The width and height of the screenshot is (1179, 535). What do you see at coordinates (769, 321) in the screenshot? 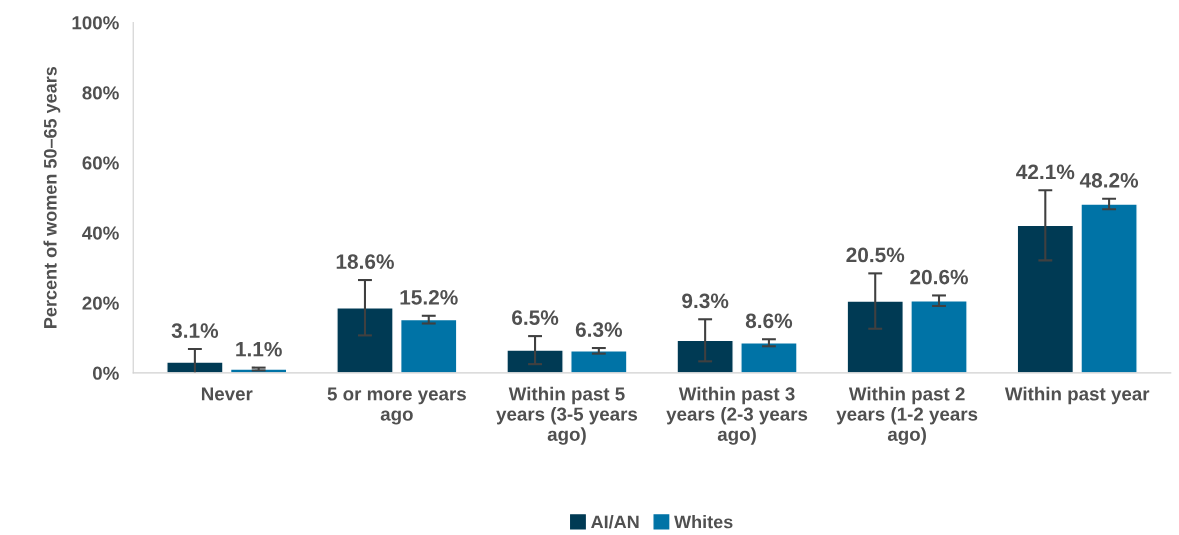
I see `data-label: 8.6%` at bounding box center [769, 321].